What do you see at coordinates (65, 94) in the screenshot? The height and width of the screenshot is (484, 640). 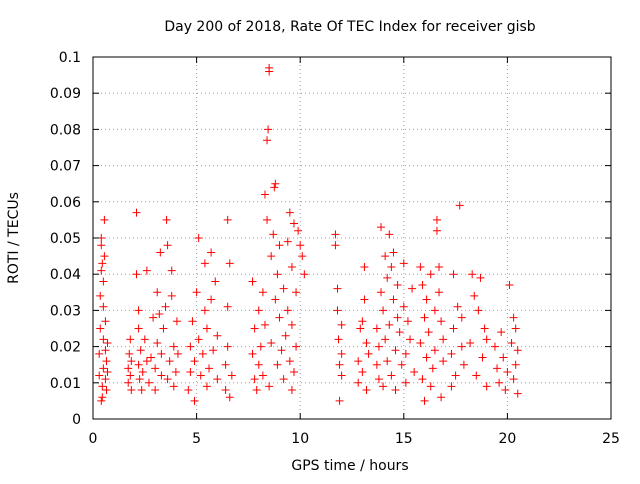 I see `y-tick-label: 0.09` at bounding box center [65, 94].